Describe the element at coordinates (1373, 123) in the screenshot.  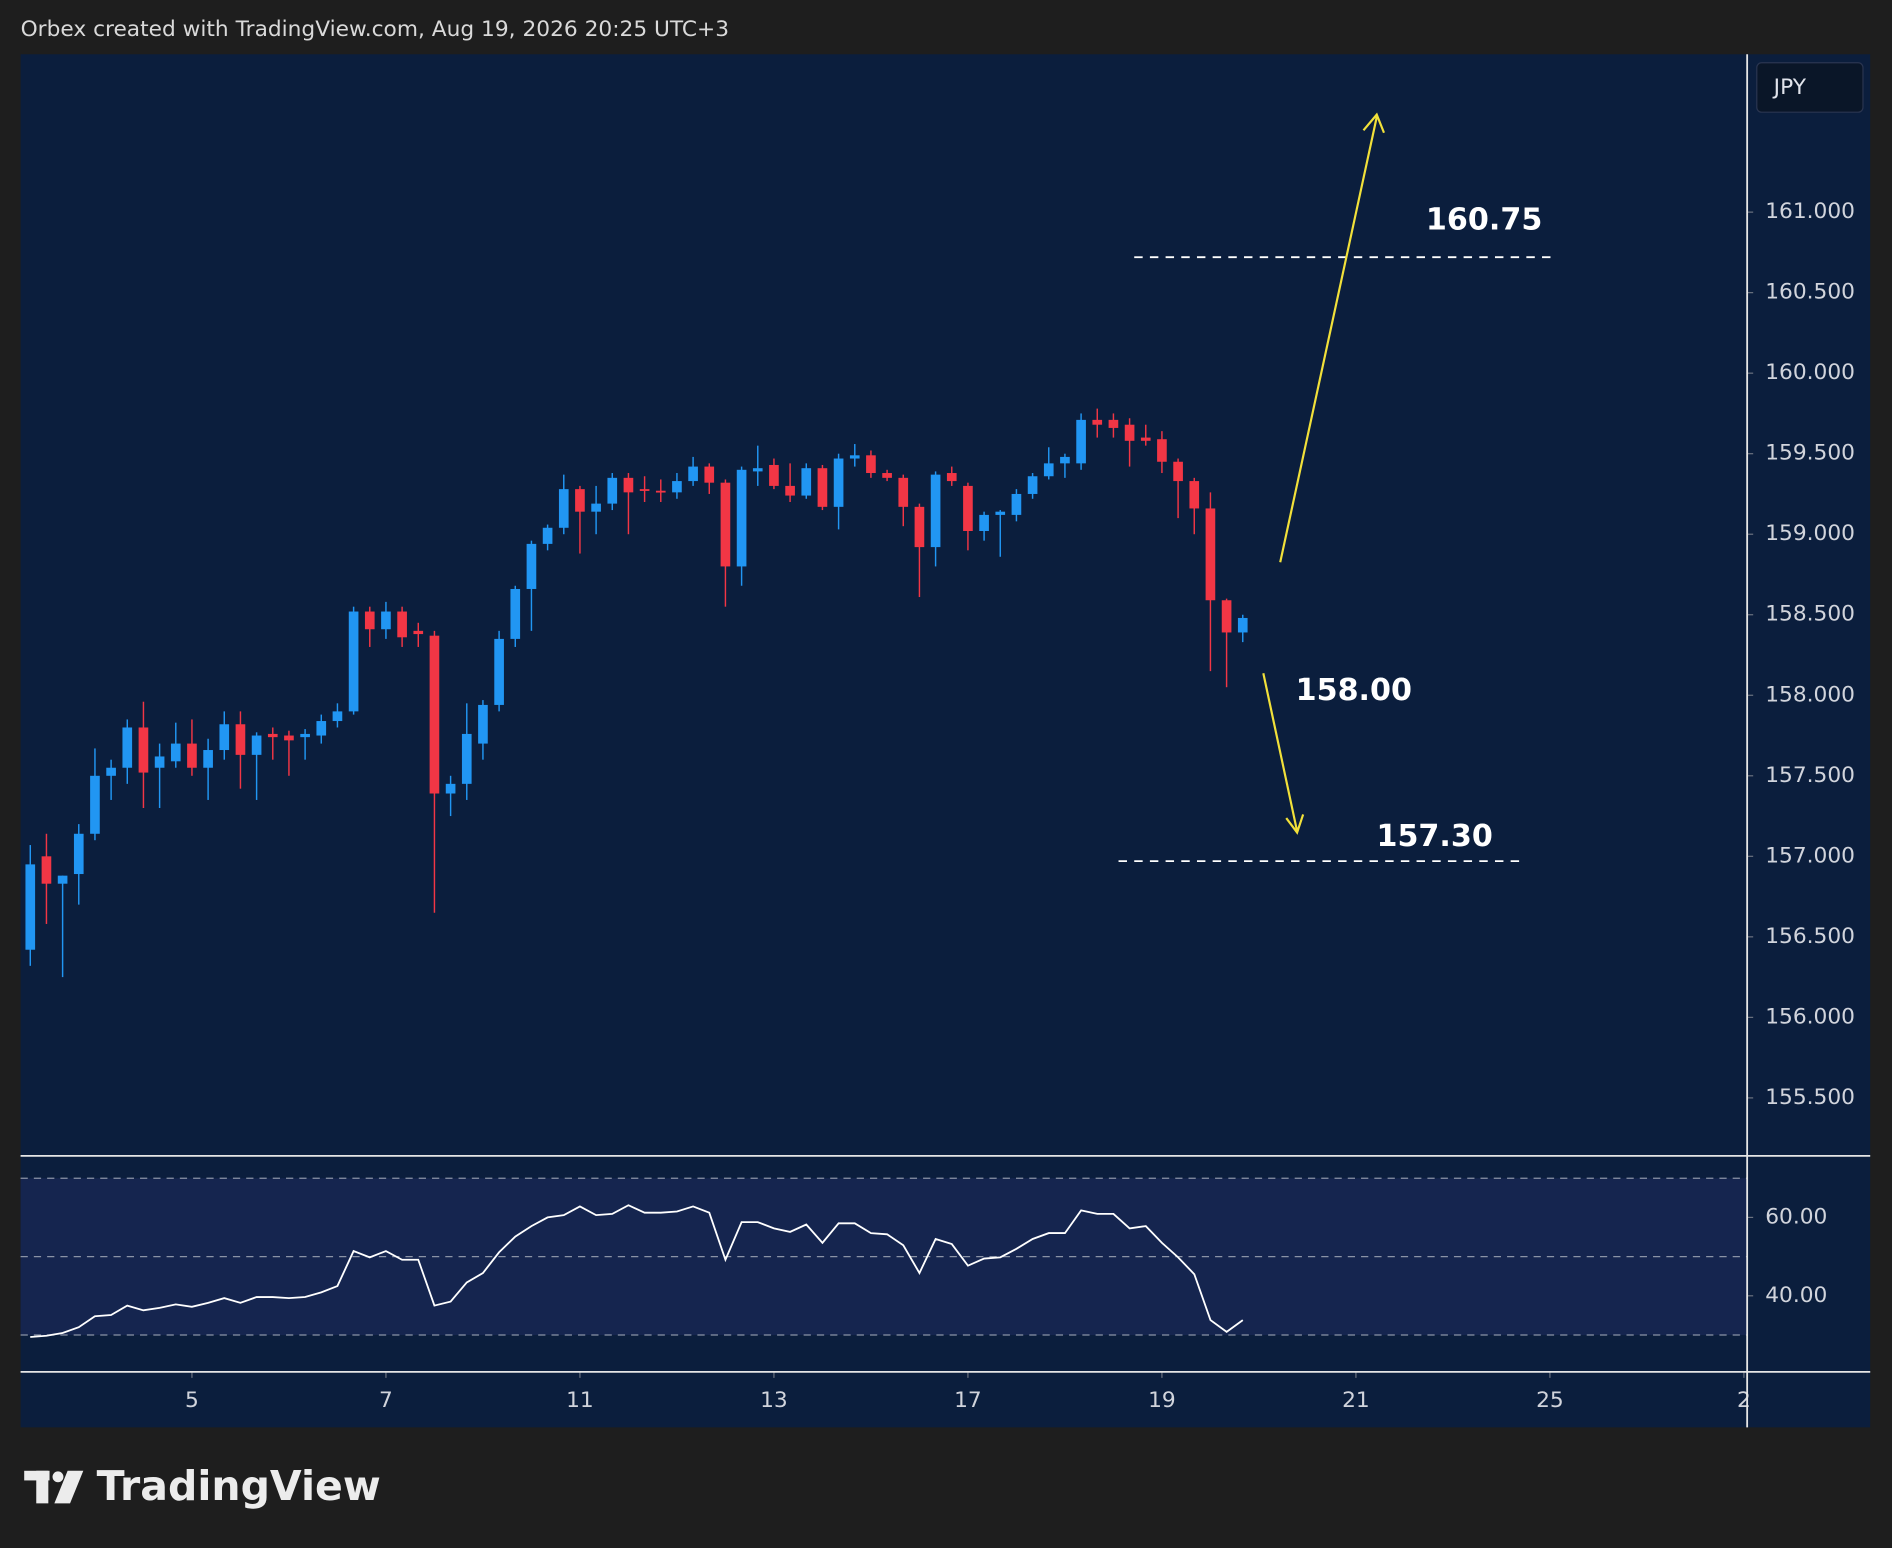
I see `arrow-up-head` at that location.